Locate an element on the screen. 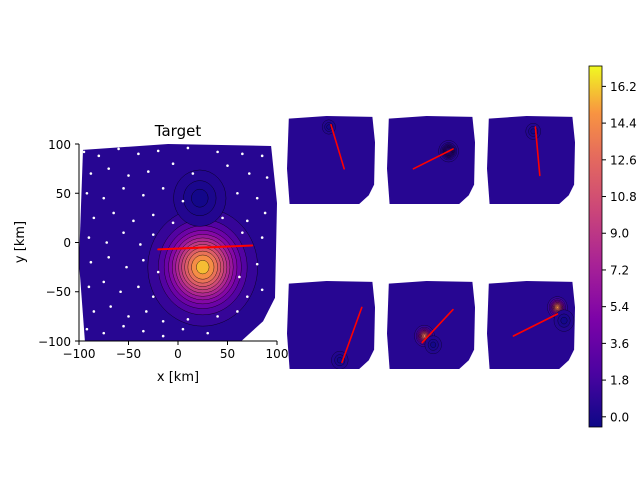 The image size is (640, 480). xtick-label: 50 is located at coordinates (227, 354).